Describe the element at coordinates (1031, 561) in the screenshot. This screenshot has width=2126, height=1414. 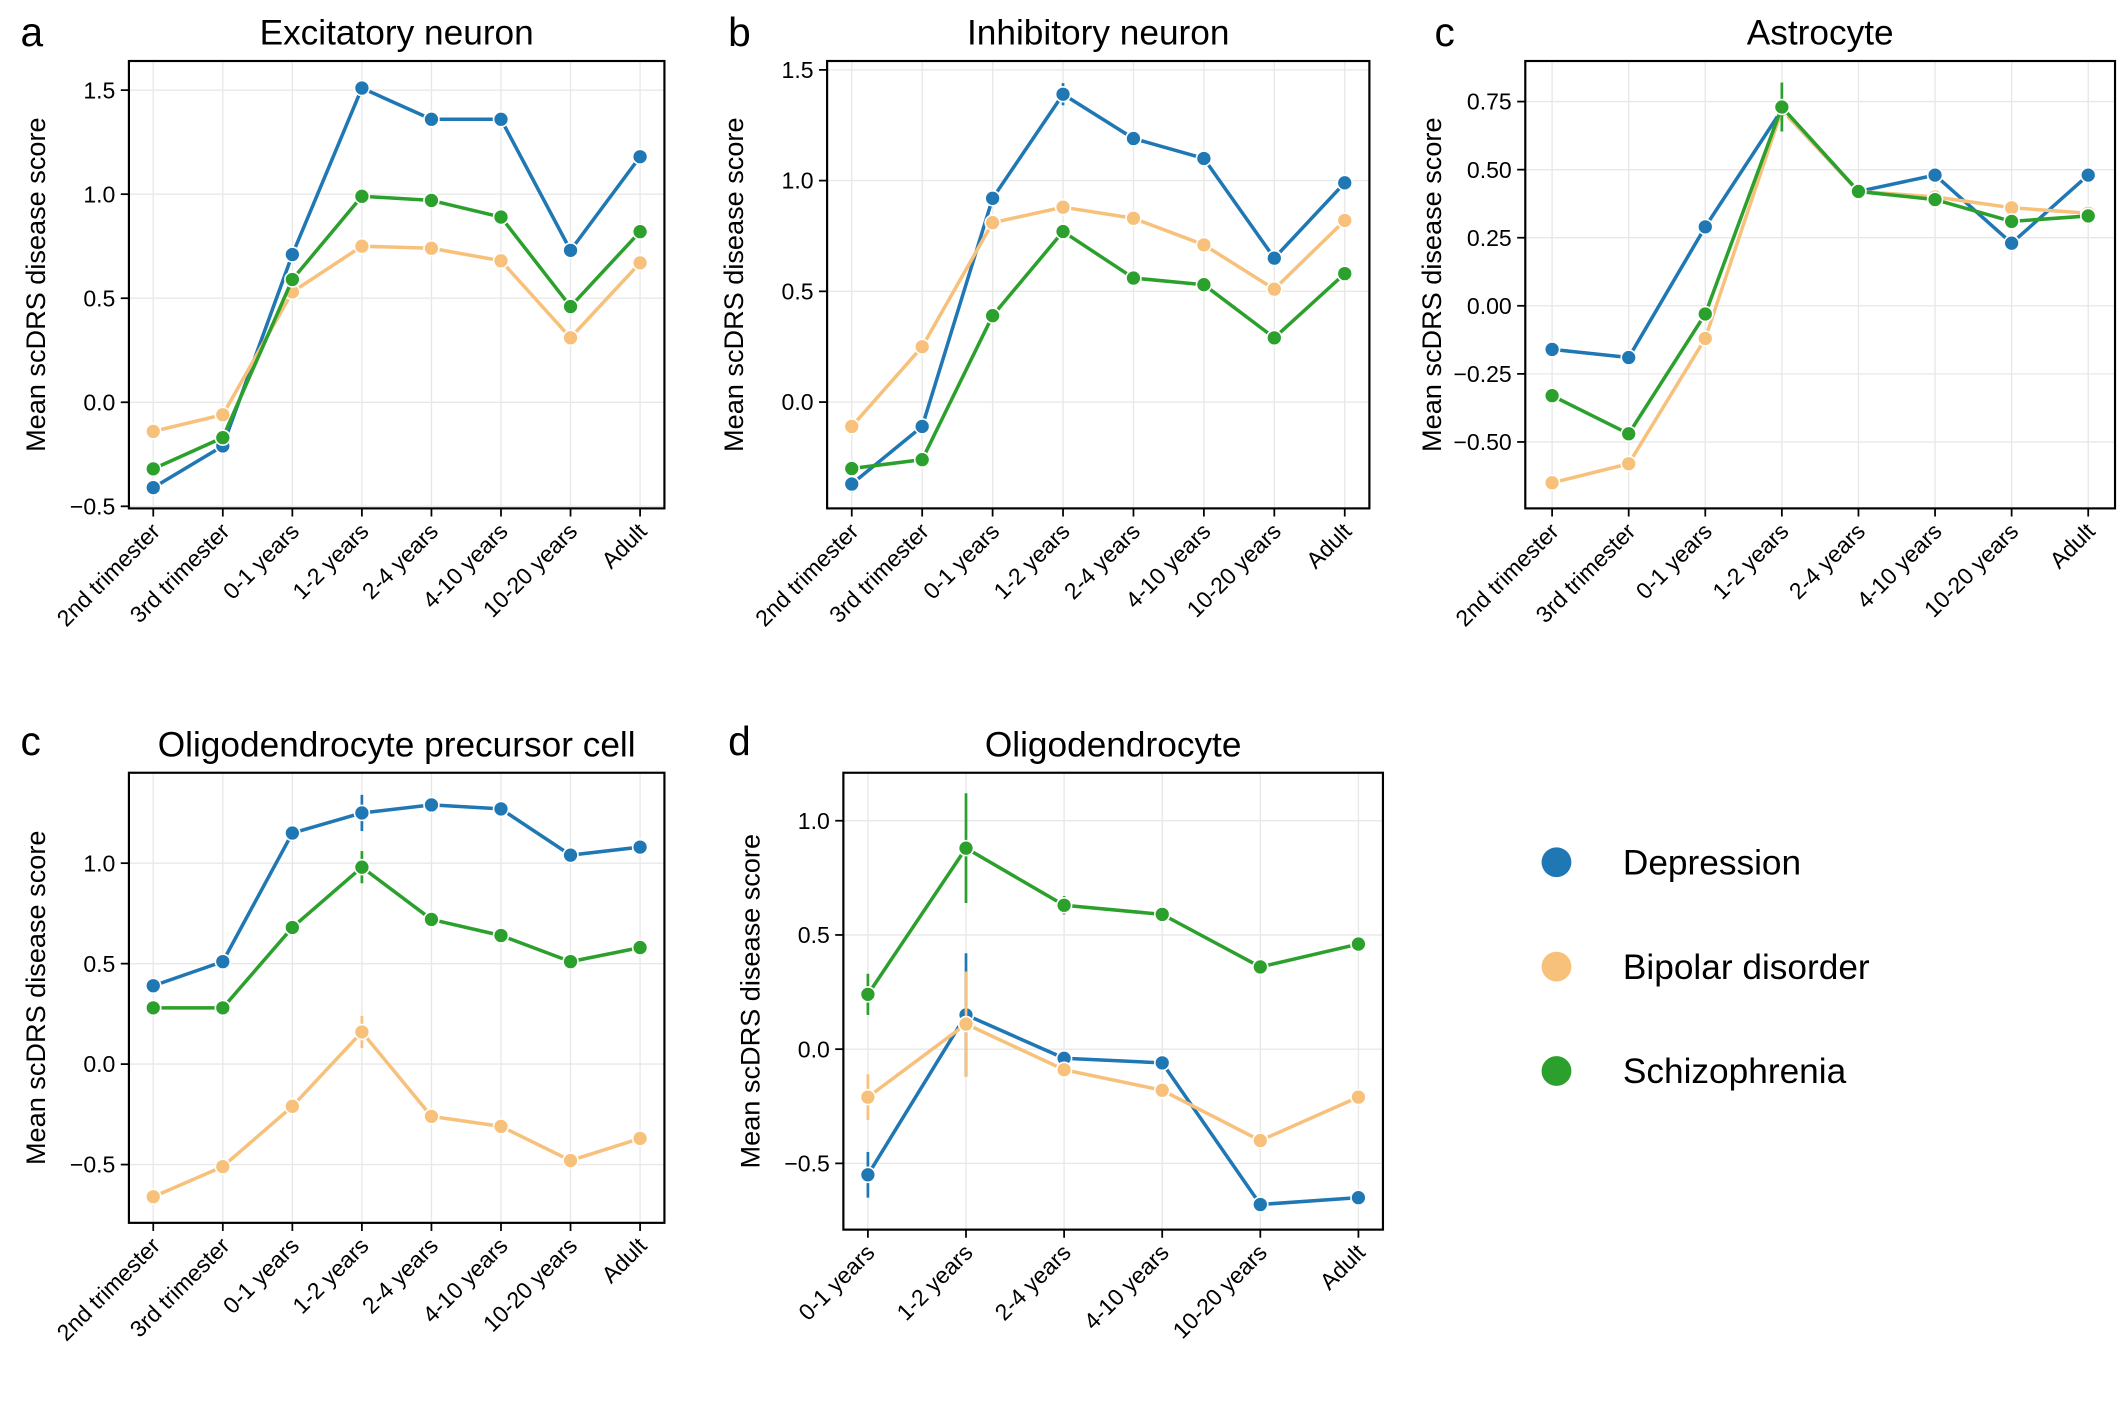
I see `x-tick-label: 1-2 years` at that location.